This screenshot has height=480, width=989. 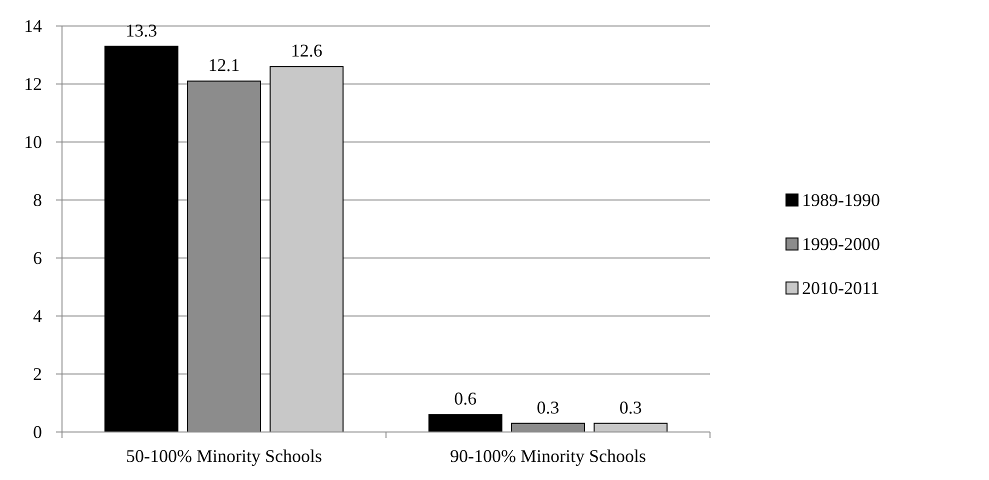 I want to click on legend-label: 1989-1990, so click(x=841, y=200).